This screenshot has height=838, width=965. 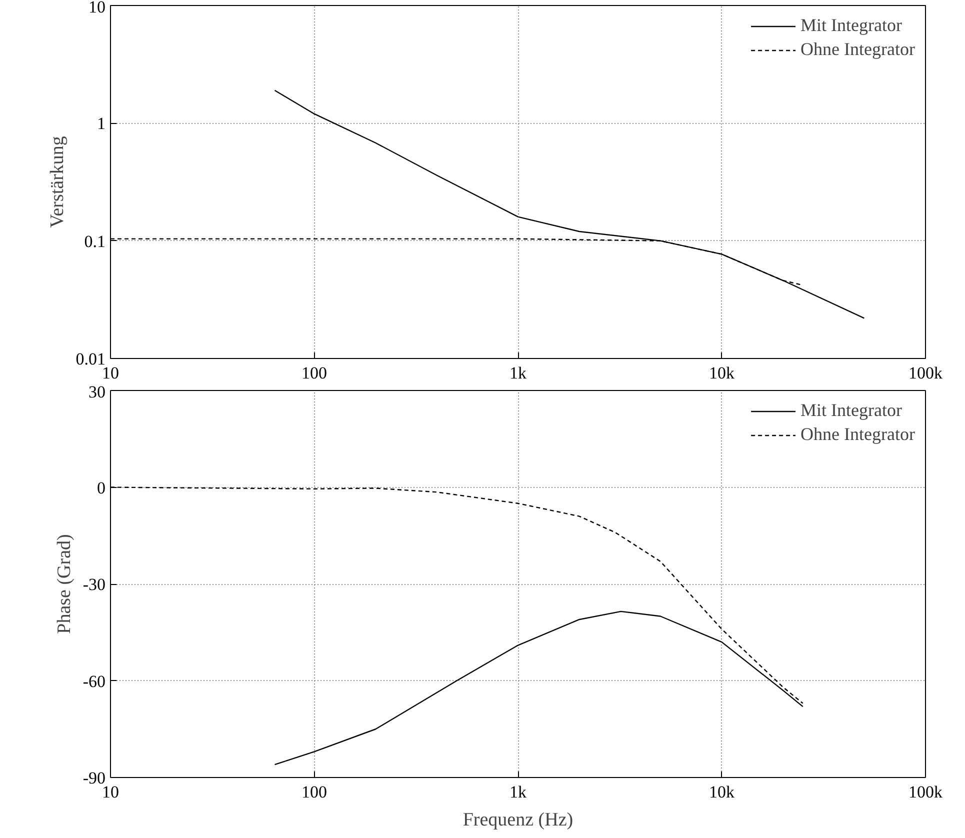 What do you see at coordinates (101, 124) in the screenshot?
I see `y-tick-label: 1` at bounding box center [101, 124].